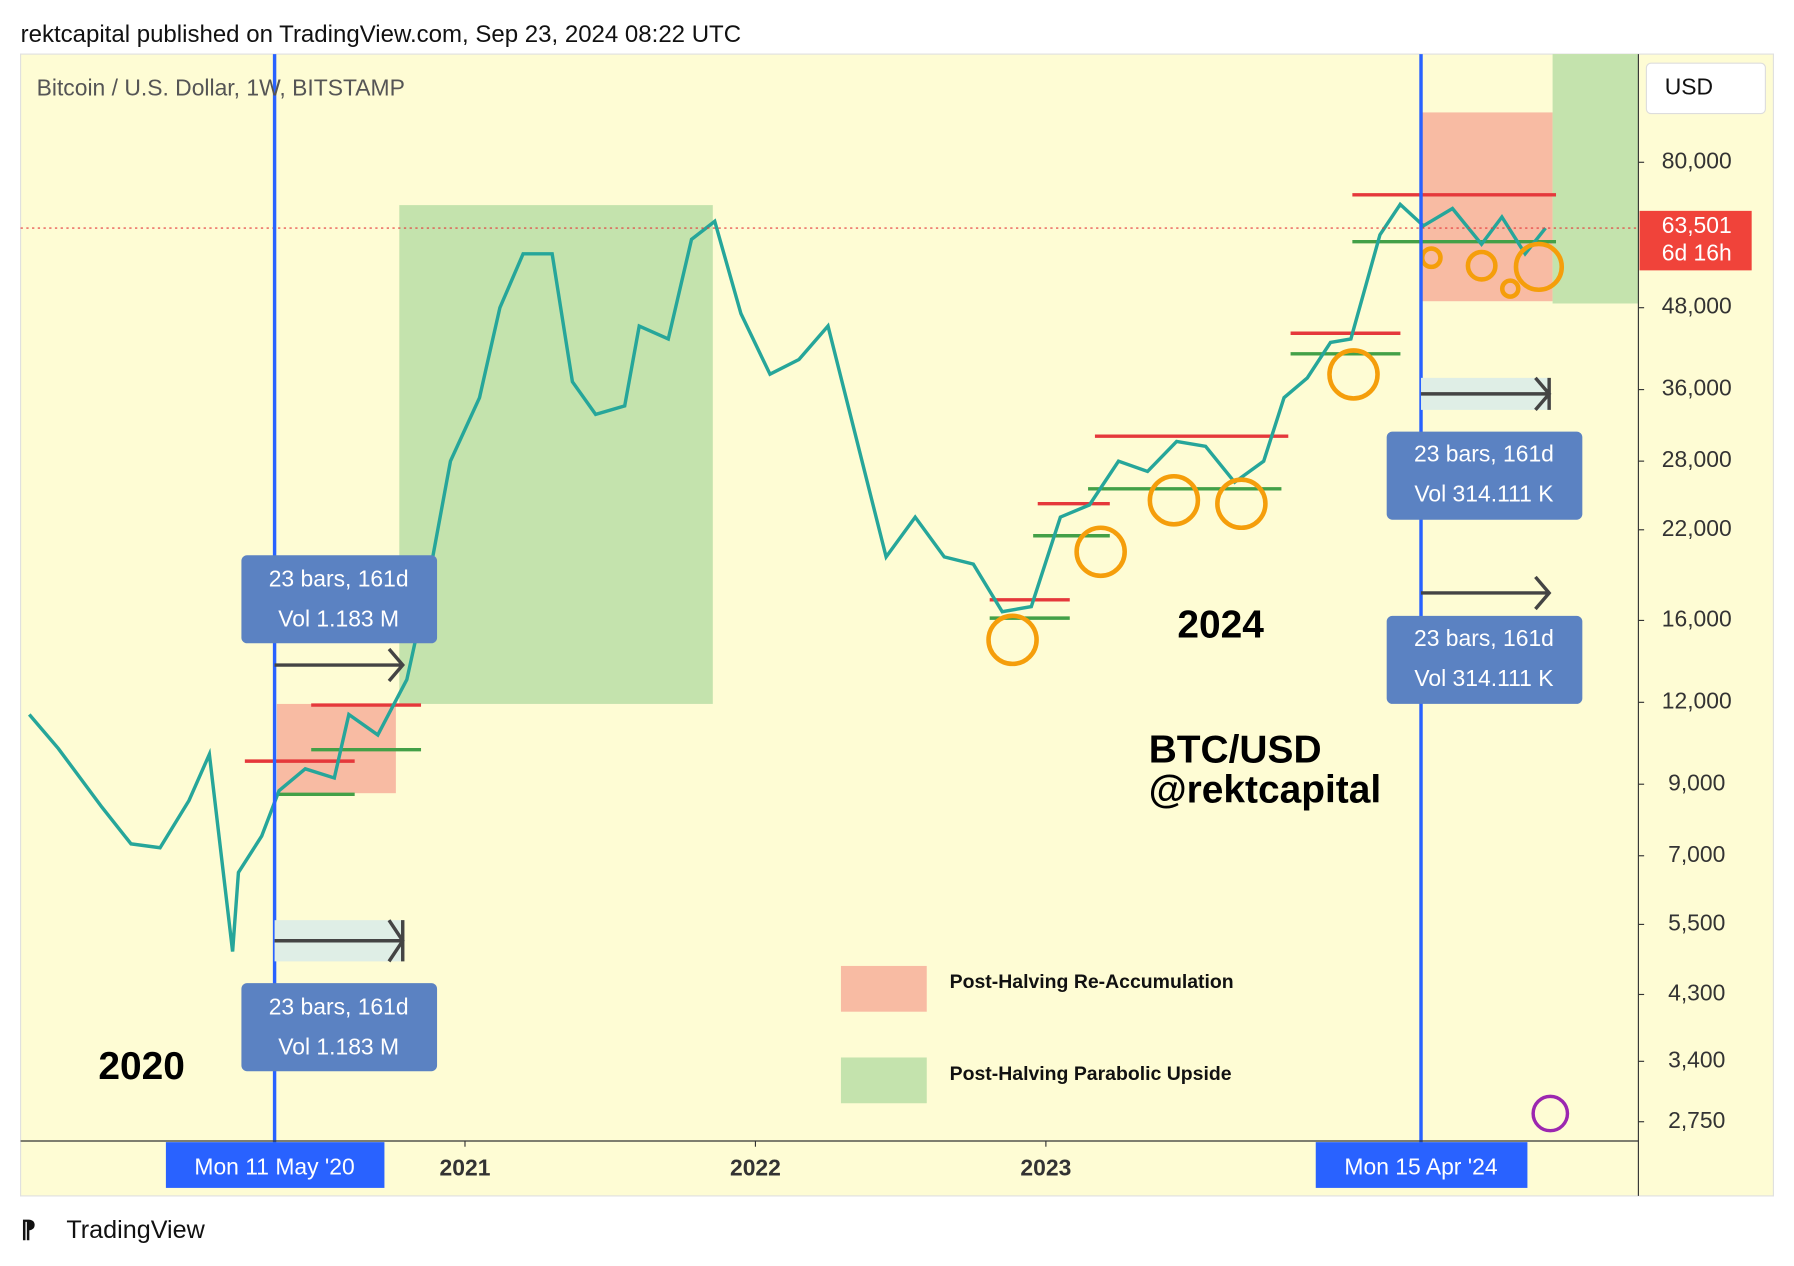 This screenshot has width=1794, height=1266. Describe the element at coordinates (1235, 749) in the screenshot. I see `annotation: BTC/USD` at that location.